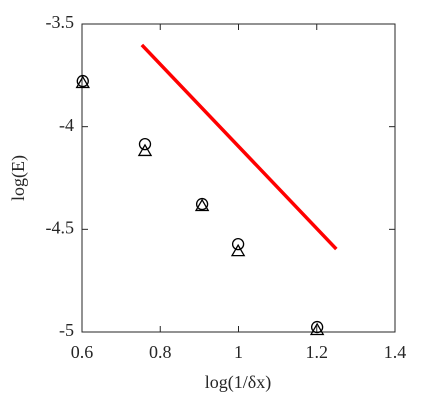 The height and width of the screenshot is (416, 431). What do you see at coordinates (66, 125) in the screenshot?
I see `y-tick-label: -4` at bounding box center [66, 125].